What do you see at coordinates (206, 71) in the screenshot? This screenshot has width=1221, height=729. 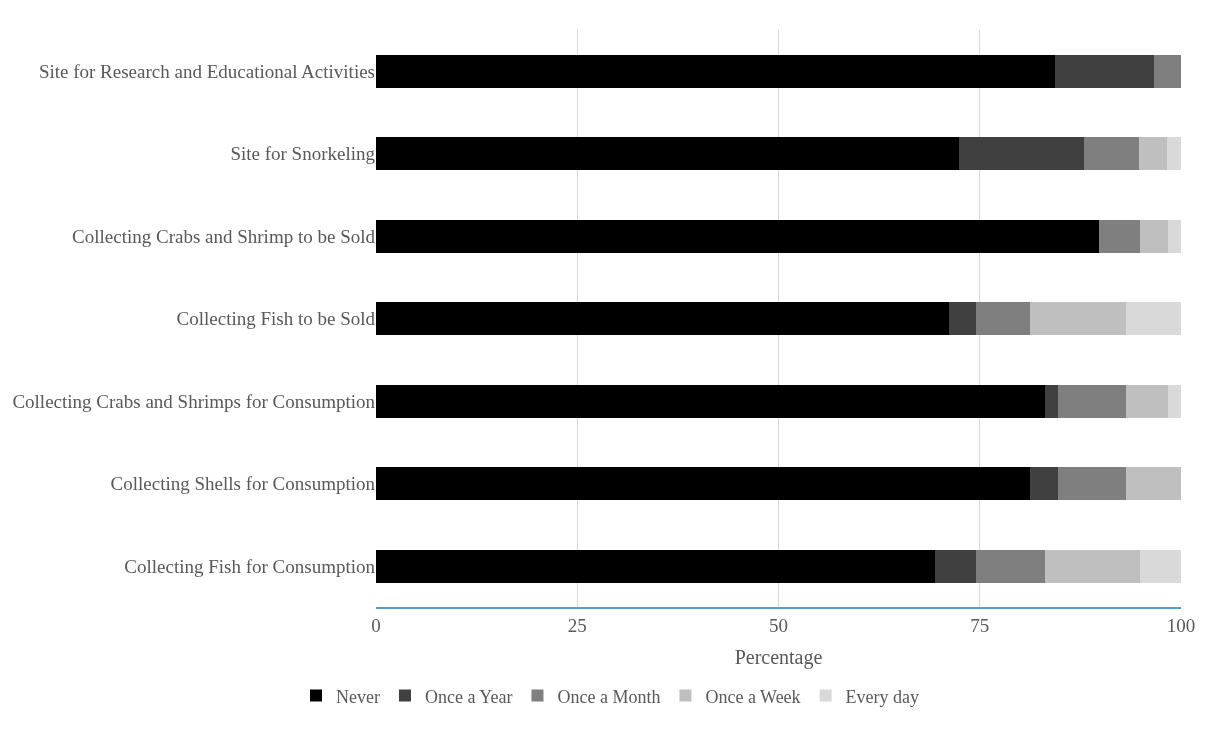 I see `y-tick-label: Site for Research and Educational Activities` at bounding box center [206, 71].